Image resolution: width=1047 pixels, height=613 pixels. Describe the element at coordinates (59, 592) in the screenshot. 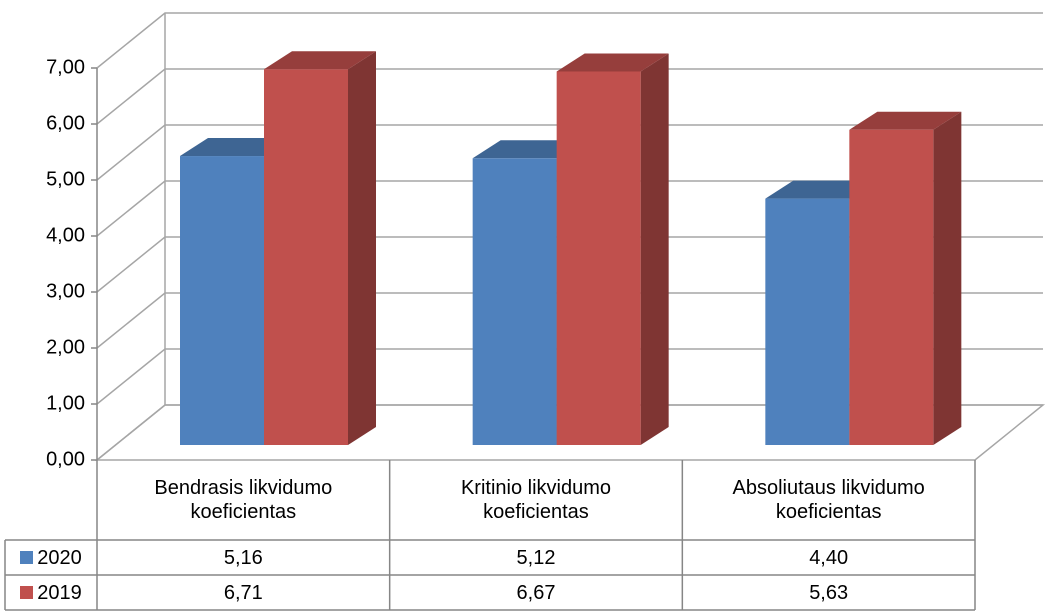

I see `legend-label: 2019` at that location.